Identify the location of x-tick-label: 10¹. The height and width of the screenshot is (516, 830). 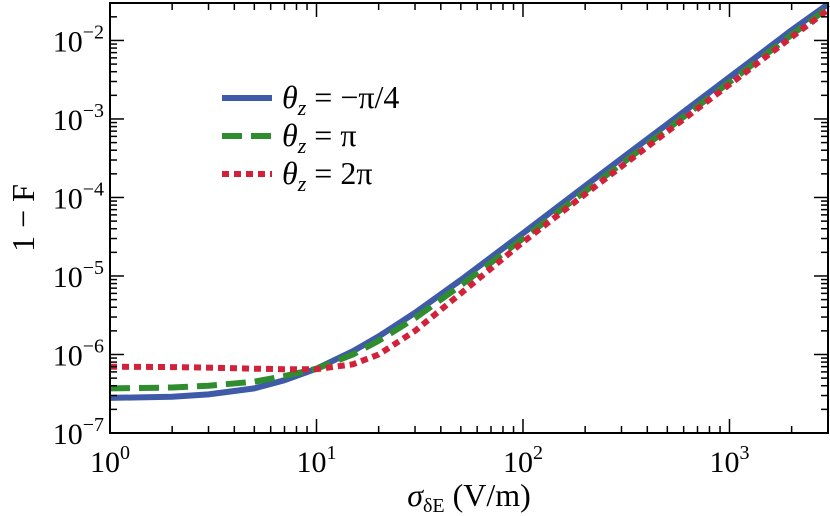
(316, 460).